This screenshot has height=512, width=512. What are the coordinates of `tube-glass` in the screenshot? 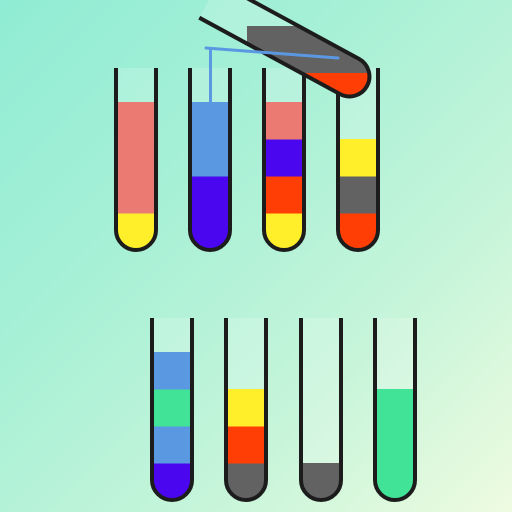 It's located at (321, 409).